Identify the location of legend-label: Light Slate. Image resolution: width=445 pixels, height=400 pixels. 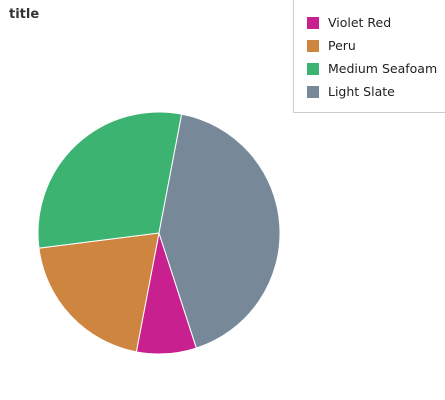
(361, 91).